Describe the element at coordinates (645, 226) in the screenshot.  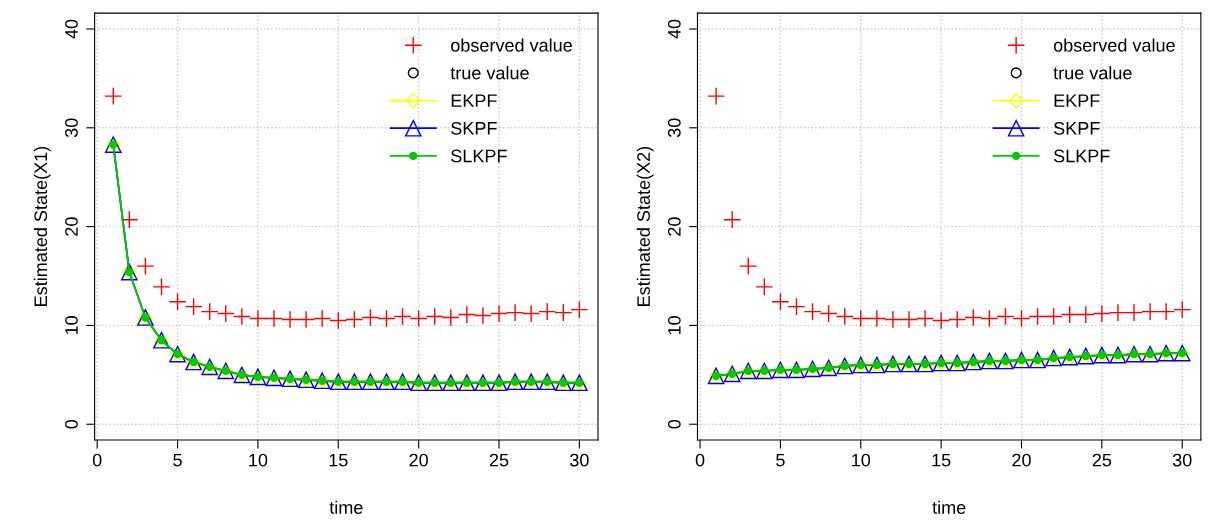
I see `y-axis-title: Estimated State(X2)` at that location.